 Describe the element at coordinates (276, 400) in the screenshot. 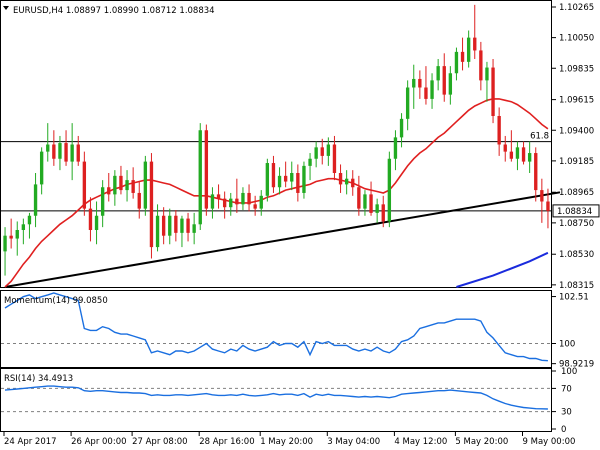

I see `rsi-panel-border` at that location.